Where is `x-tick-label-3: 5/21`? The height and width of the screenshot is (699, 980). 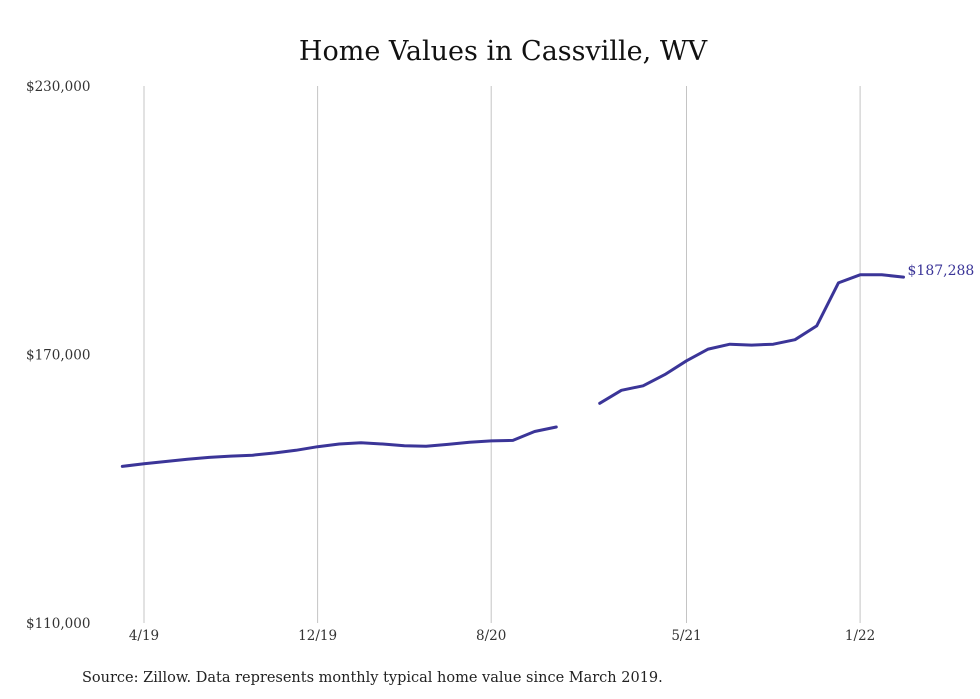 x-tick-label-3: 5/21 is located at coordinates (686, 636).